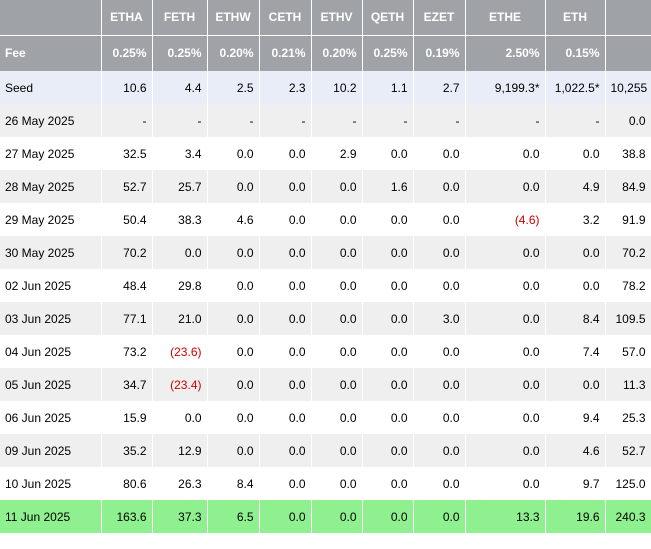 This screenshot has width=651, height=549. What do you see at coordinates (127, 483) in the screenshot?
I see `flow-cell: 80.6` at bounding box center [127, 483].